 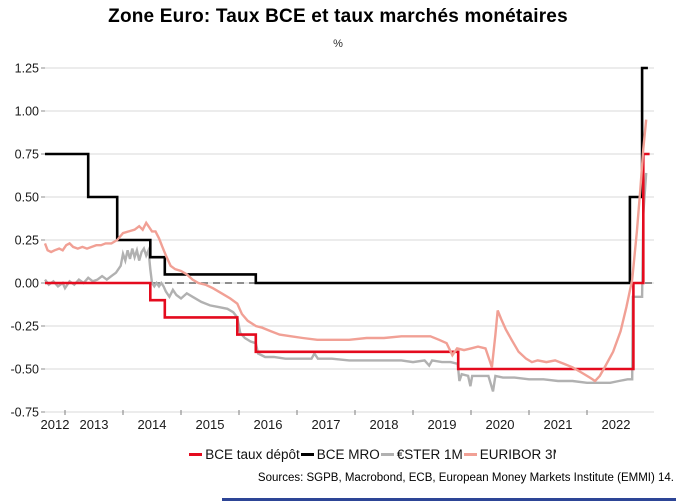 What do you see at coordinates (25, 370) in the screenshot?
I see `svg-text: -0.50` at bounding box center [25, 370].